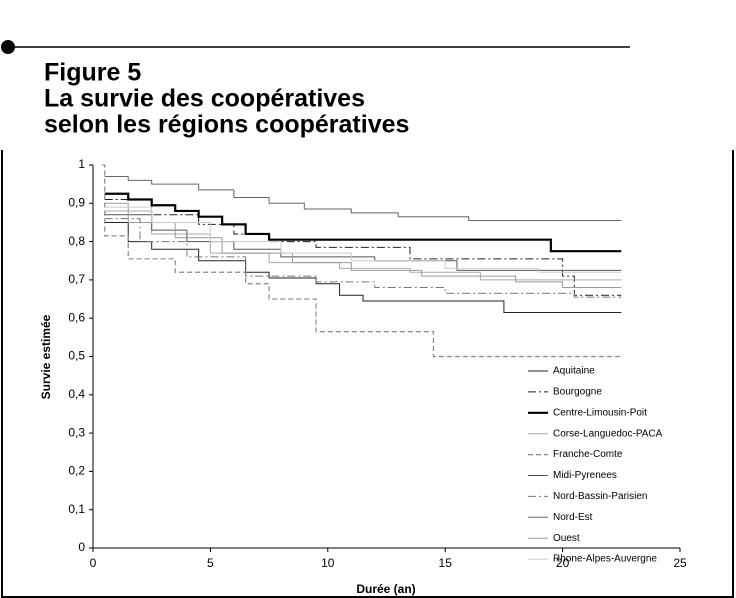  Describe the element at coordinates (446, 563) in the screenshot. I see `x-tick-label: 15` at that location.